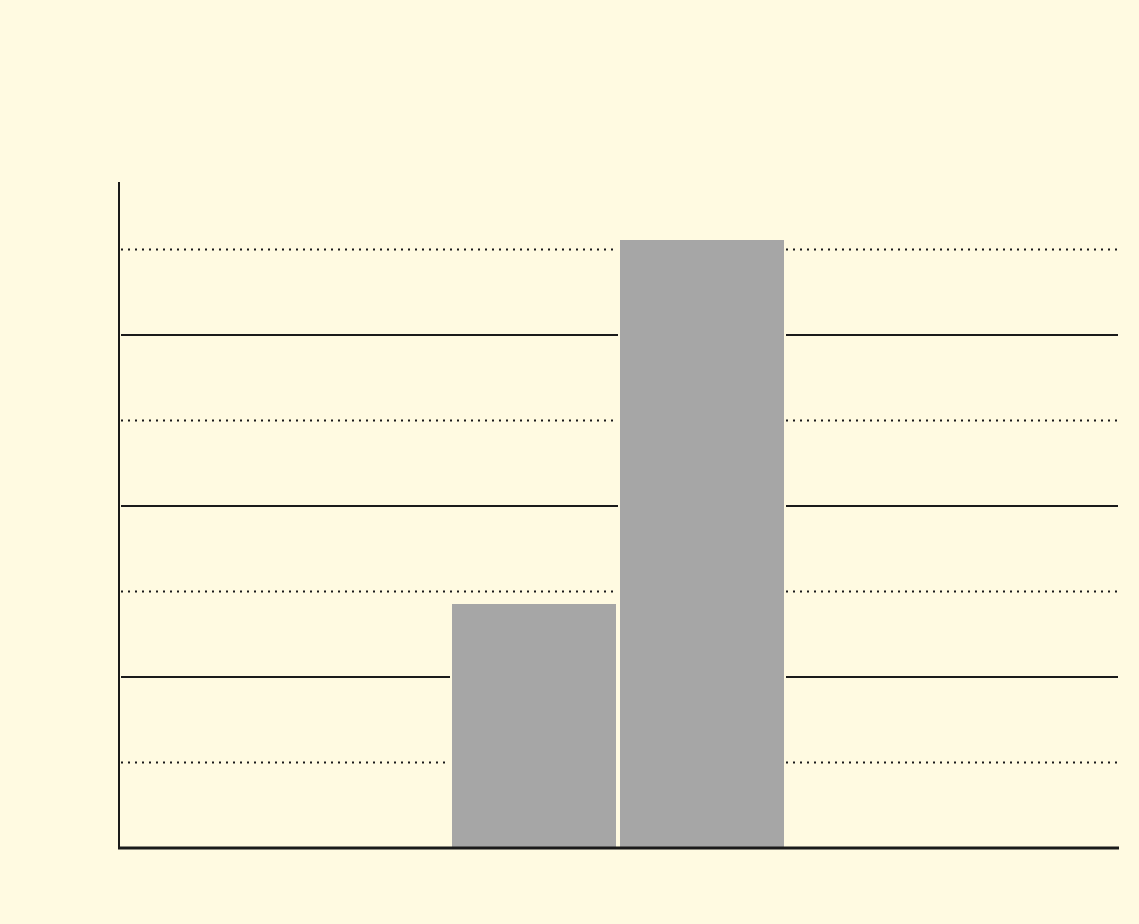 This screenshot has width=1139, height=924. Describe the element at coordinates (702, 543) in the screenshot. I see `bar-3-seats` at that location.